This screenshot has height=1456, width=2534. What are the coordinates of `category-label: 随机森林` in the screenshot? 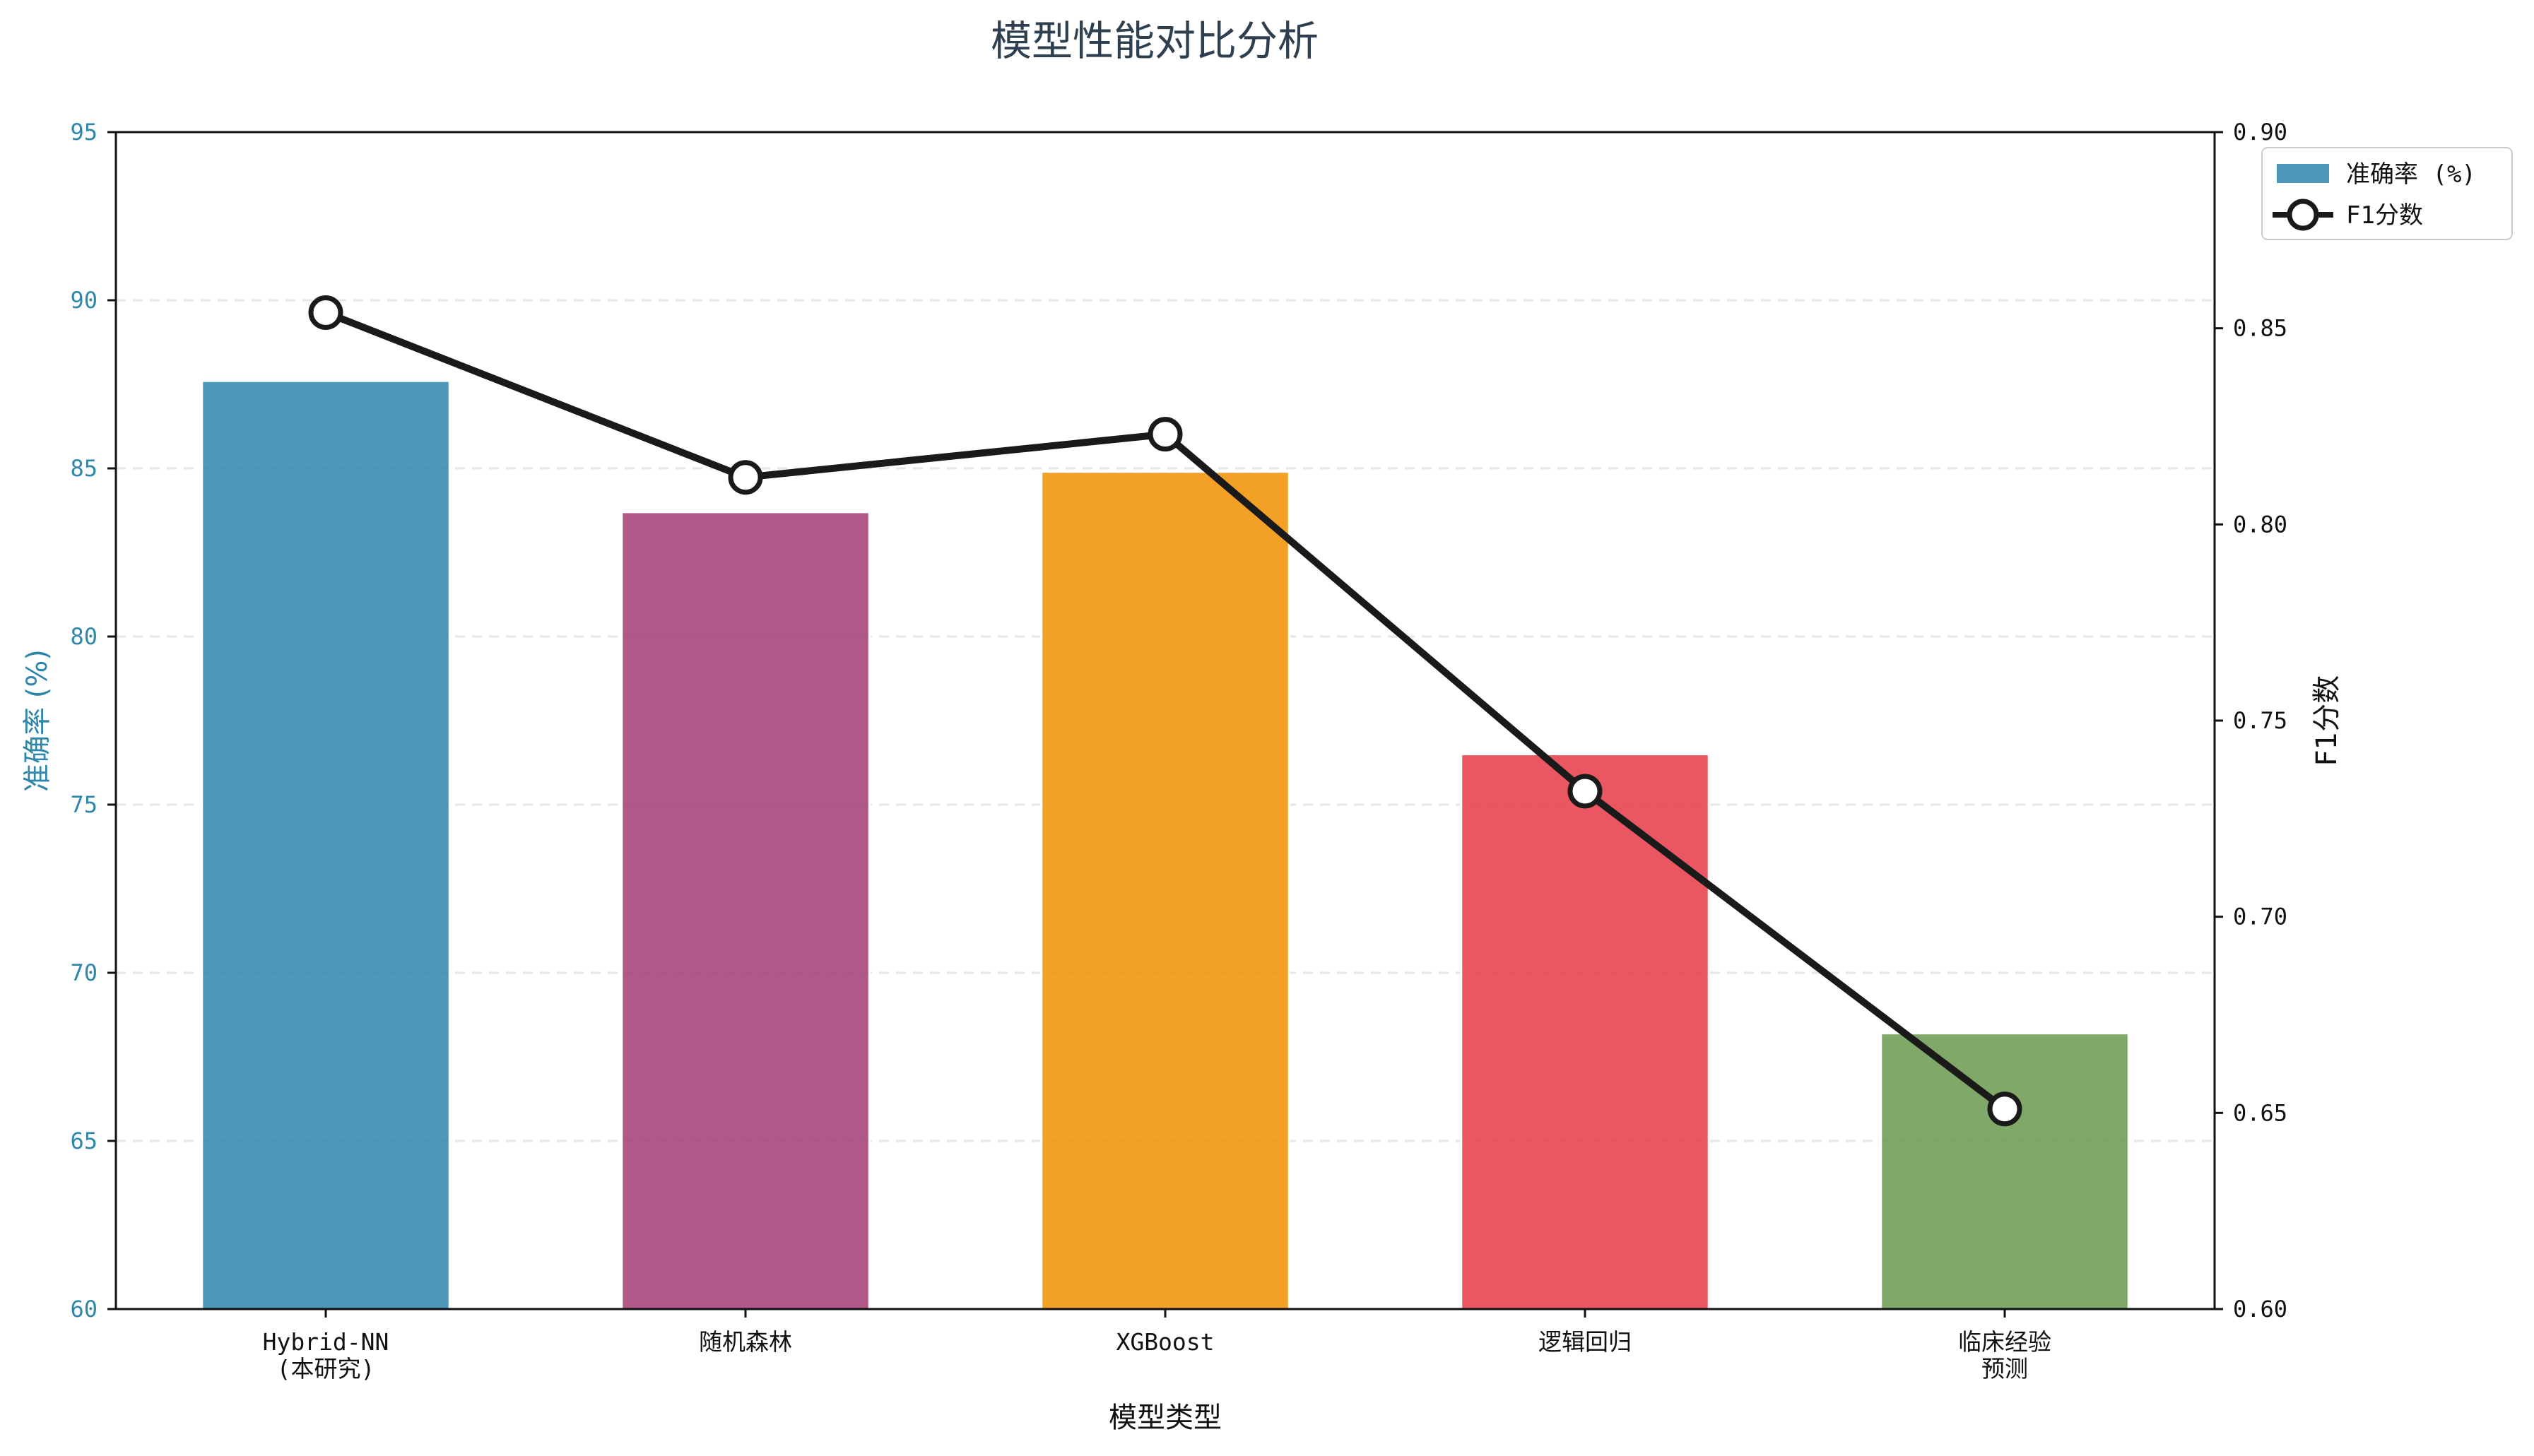 It's located at (746, 1342).